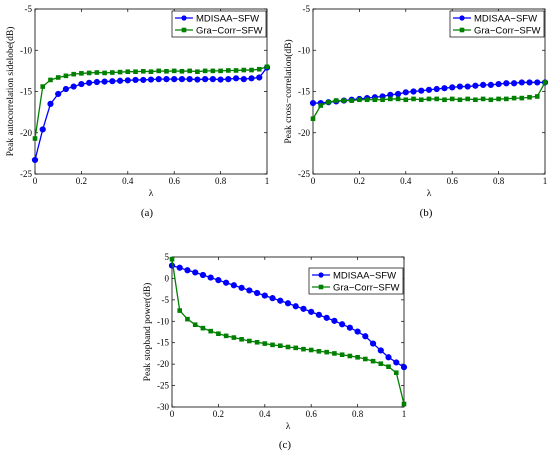 Image resolution: width=550 pixels, height=459 pixels. Describe the element at coordinates (167, 257) in the screenshot. I see `y-tick-label: 5` at that location.